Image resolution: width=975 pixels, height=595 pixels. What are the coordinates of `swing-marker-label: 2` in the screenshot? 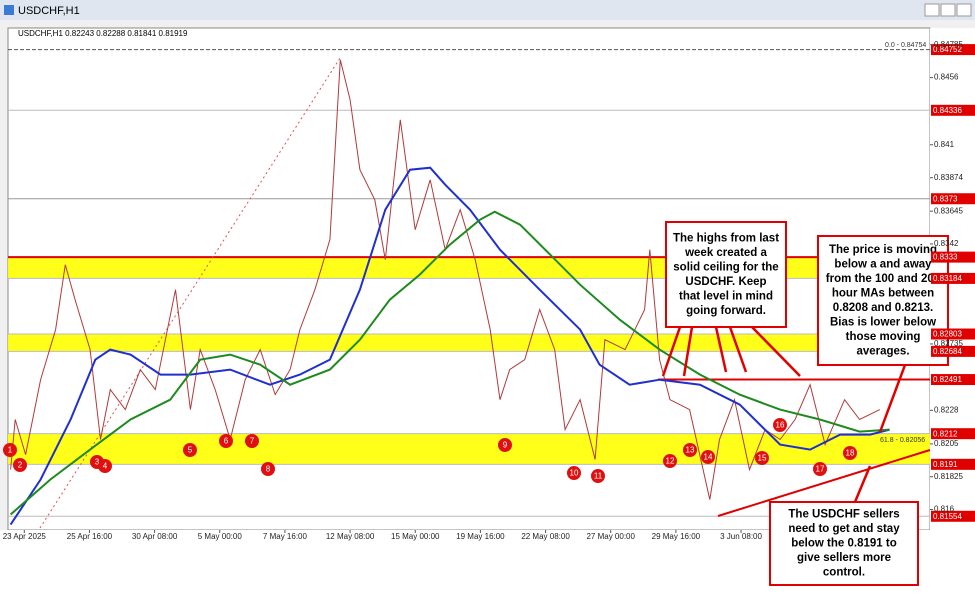 It's located at (20, 465).